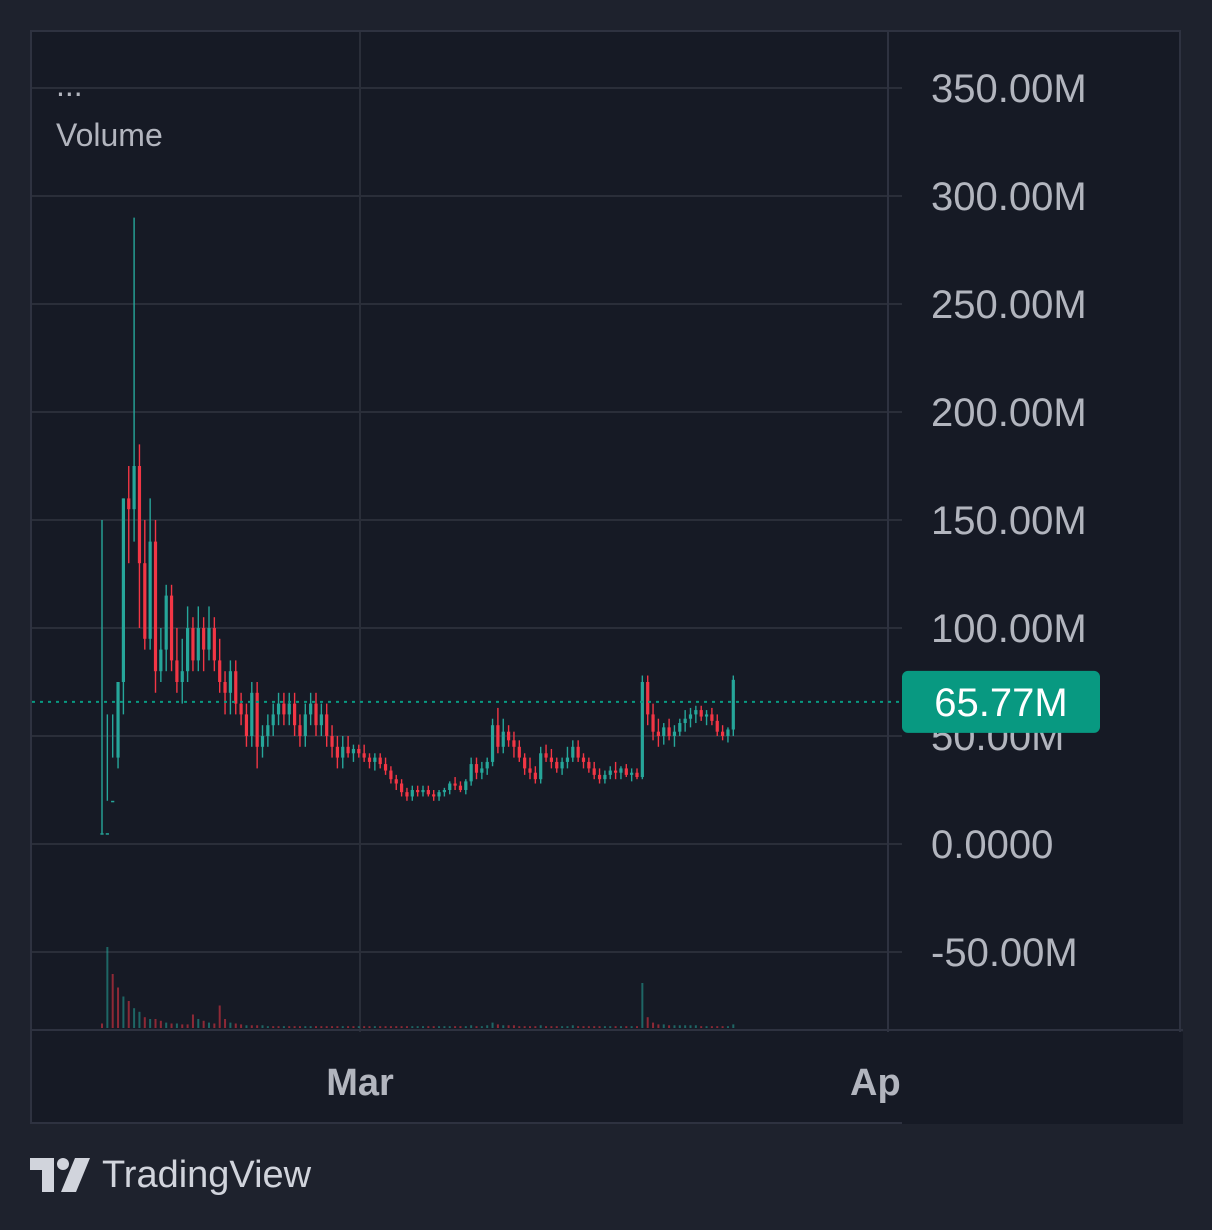 The height and width of the screenshot is (1230, 1212). Describe the element at coordinates (1009, 305) in the screenshot. I see `y-tick-label: 250.00M` at that location.